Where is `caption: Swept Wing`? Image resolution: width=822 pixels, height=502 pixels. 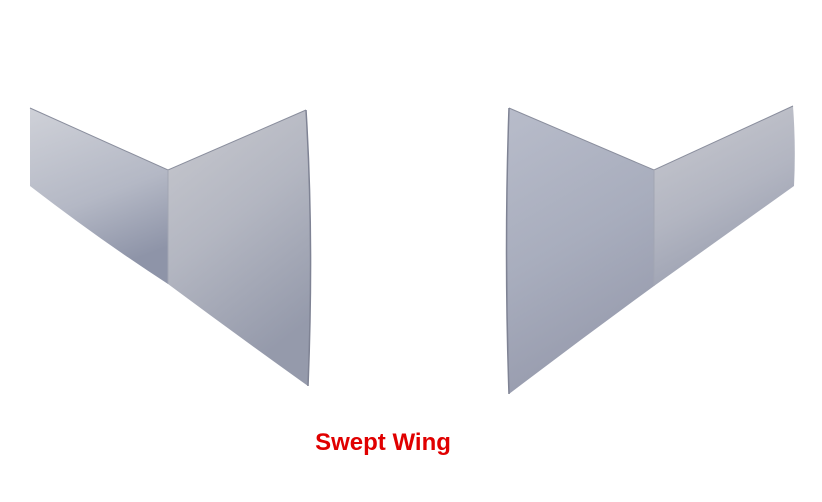 caption: Swept Wing is located at coordinates (411, 443).